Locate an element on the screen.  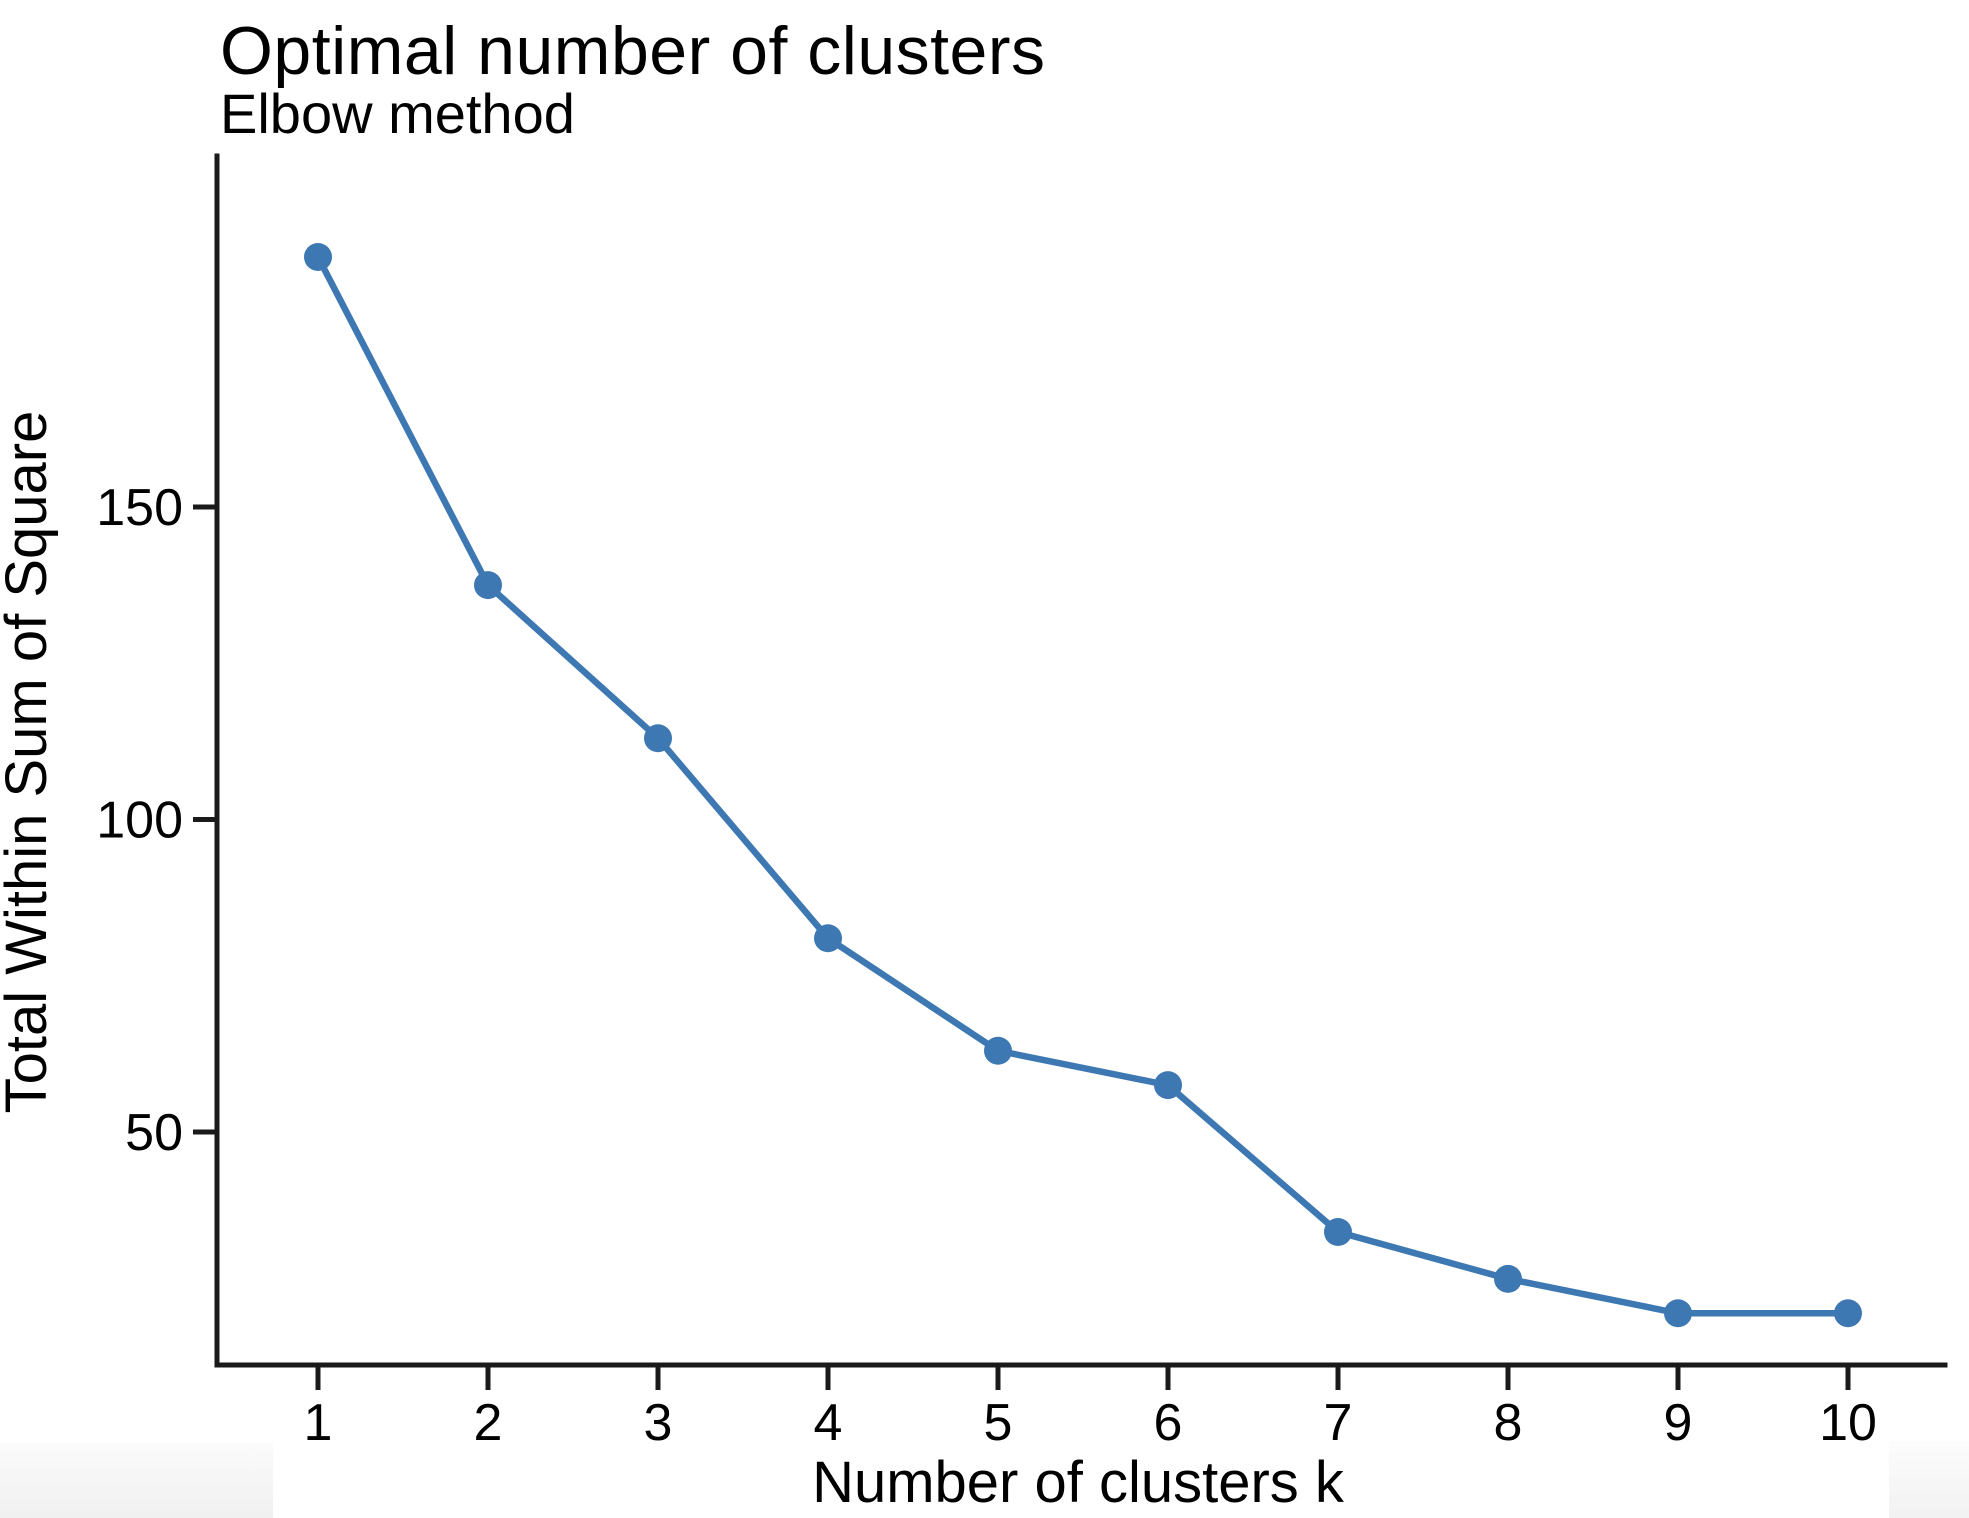
x-tick-label-4: 4 is located at coordinates (828, 1423).